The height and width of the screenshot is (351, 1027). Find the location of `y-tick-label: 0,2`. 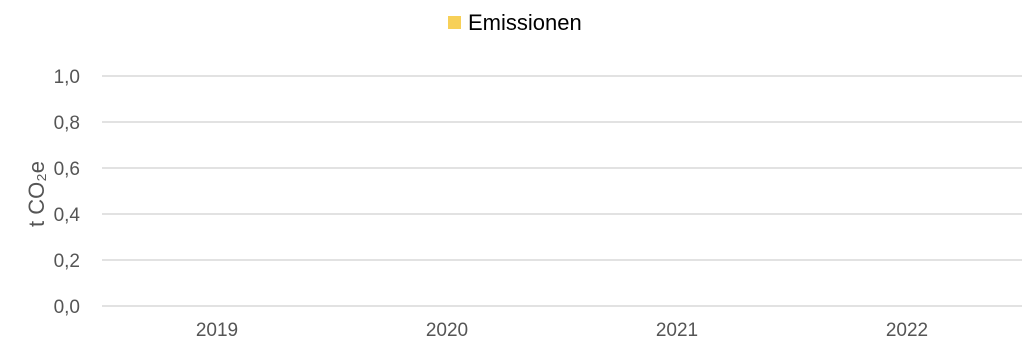

y-tick-label: 0,2 is located at coordinates (67, 261).